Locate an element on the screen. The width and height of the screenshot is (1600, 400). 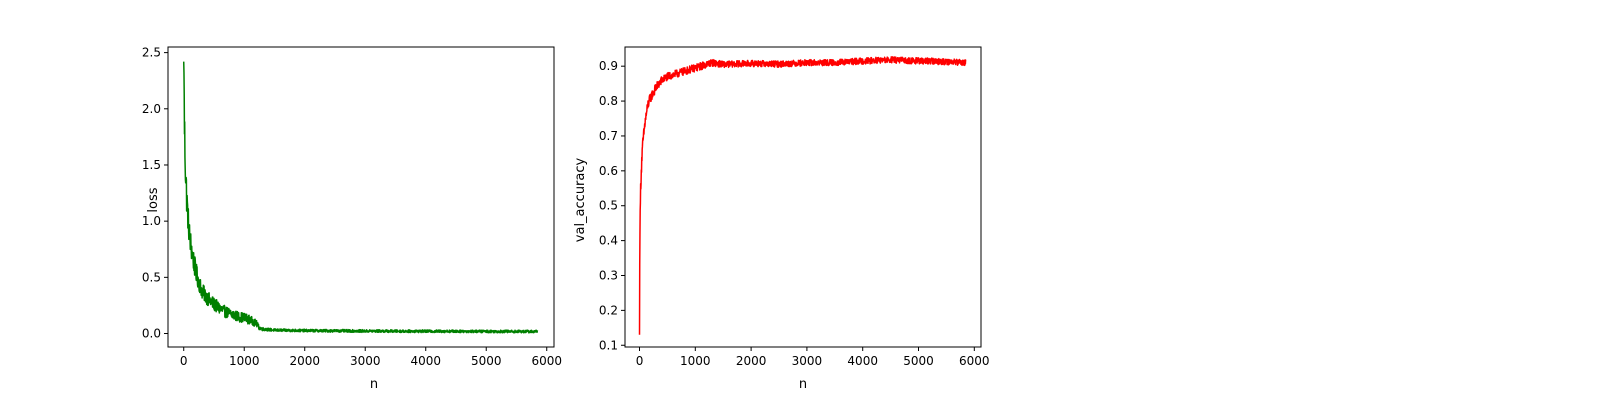
loss-y-tick-label: 0.5 is located at coordinates (151, 277).